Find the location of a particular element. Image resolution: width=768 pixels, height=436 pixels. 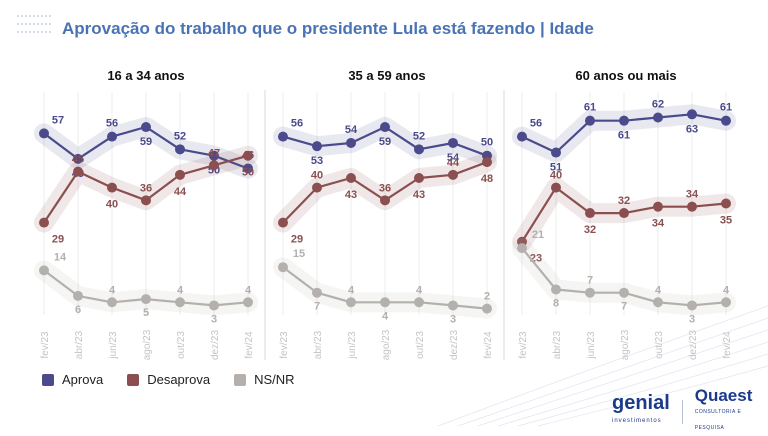

data-label-Desaprova: 32 is located at coordinates (590, 230).